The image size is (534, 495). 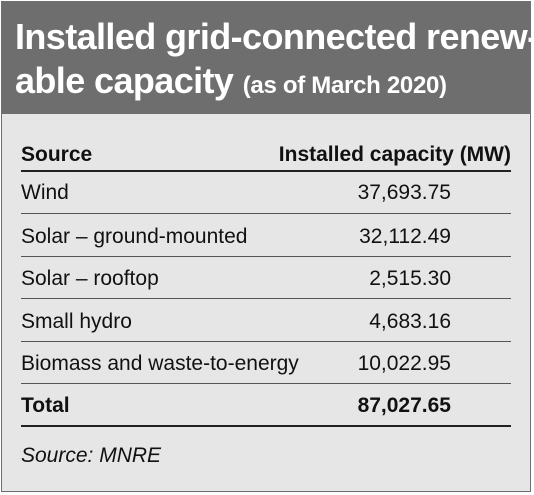 I want to click on column-header-capacity: Installed capacity (MW), so click(x=394, y=154).